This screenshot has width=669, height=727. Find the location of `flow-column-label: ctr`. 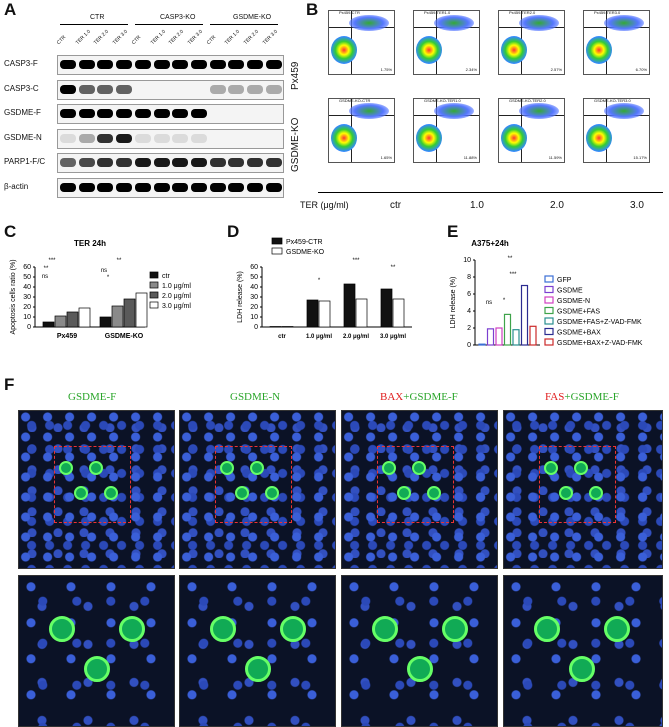

flow-column-label: ctr is located at coordinates (396, 205).